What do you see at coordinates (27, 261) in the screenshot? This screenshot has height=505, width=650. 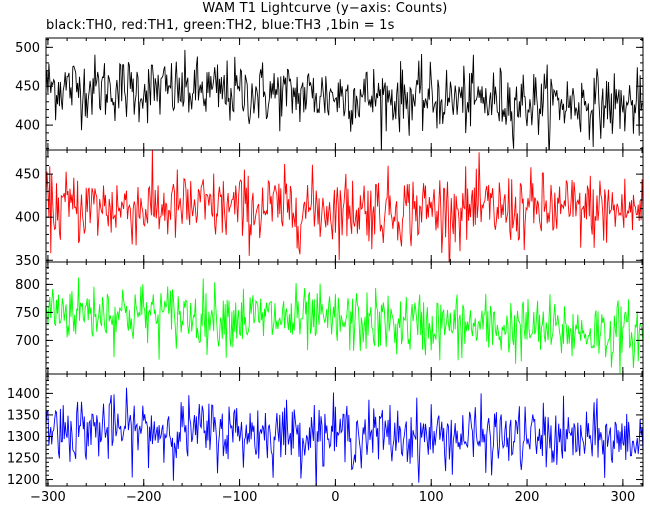 I see `y-tick-label: 350` at bounding box center [27, 261].